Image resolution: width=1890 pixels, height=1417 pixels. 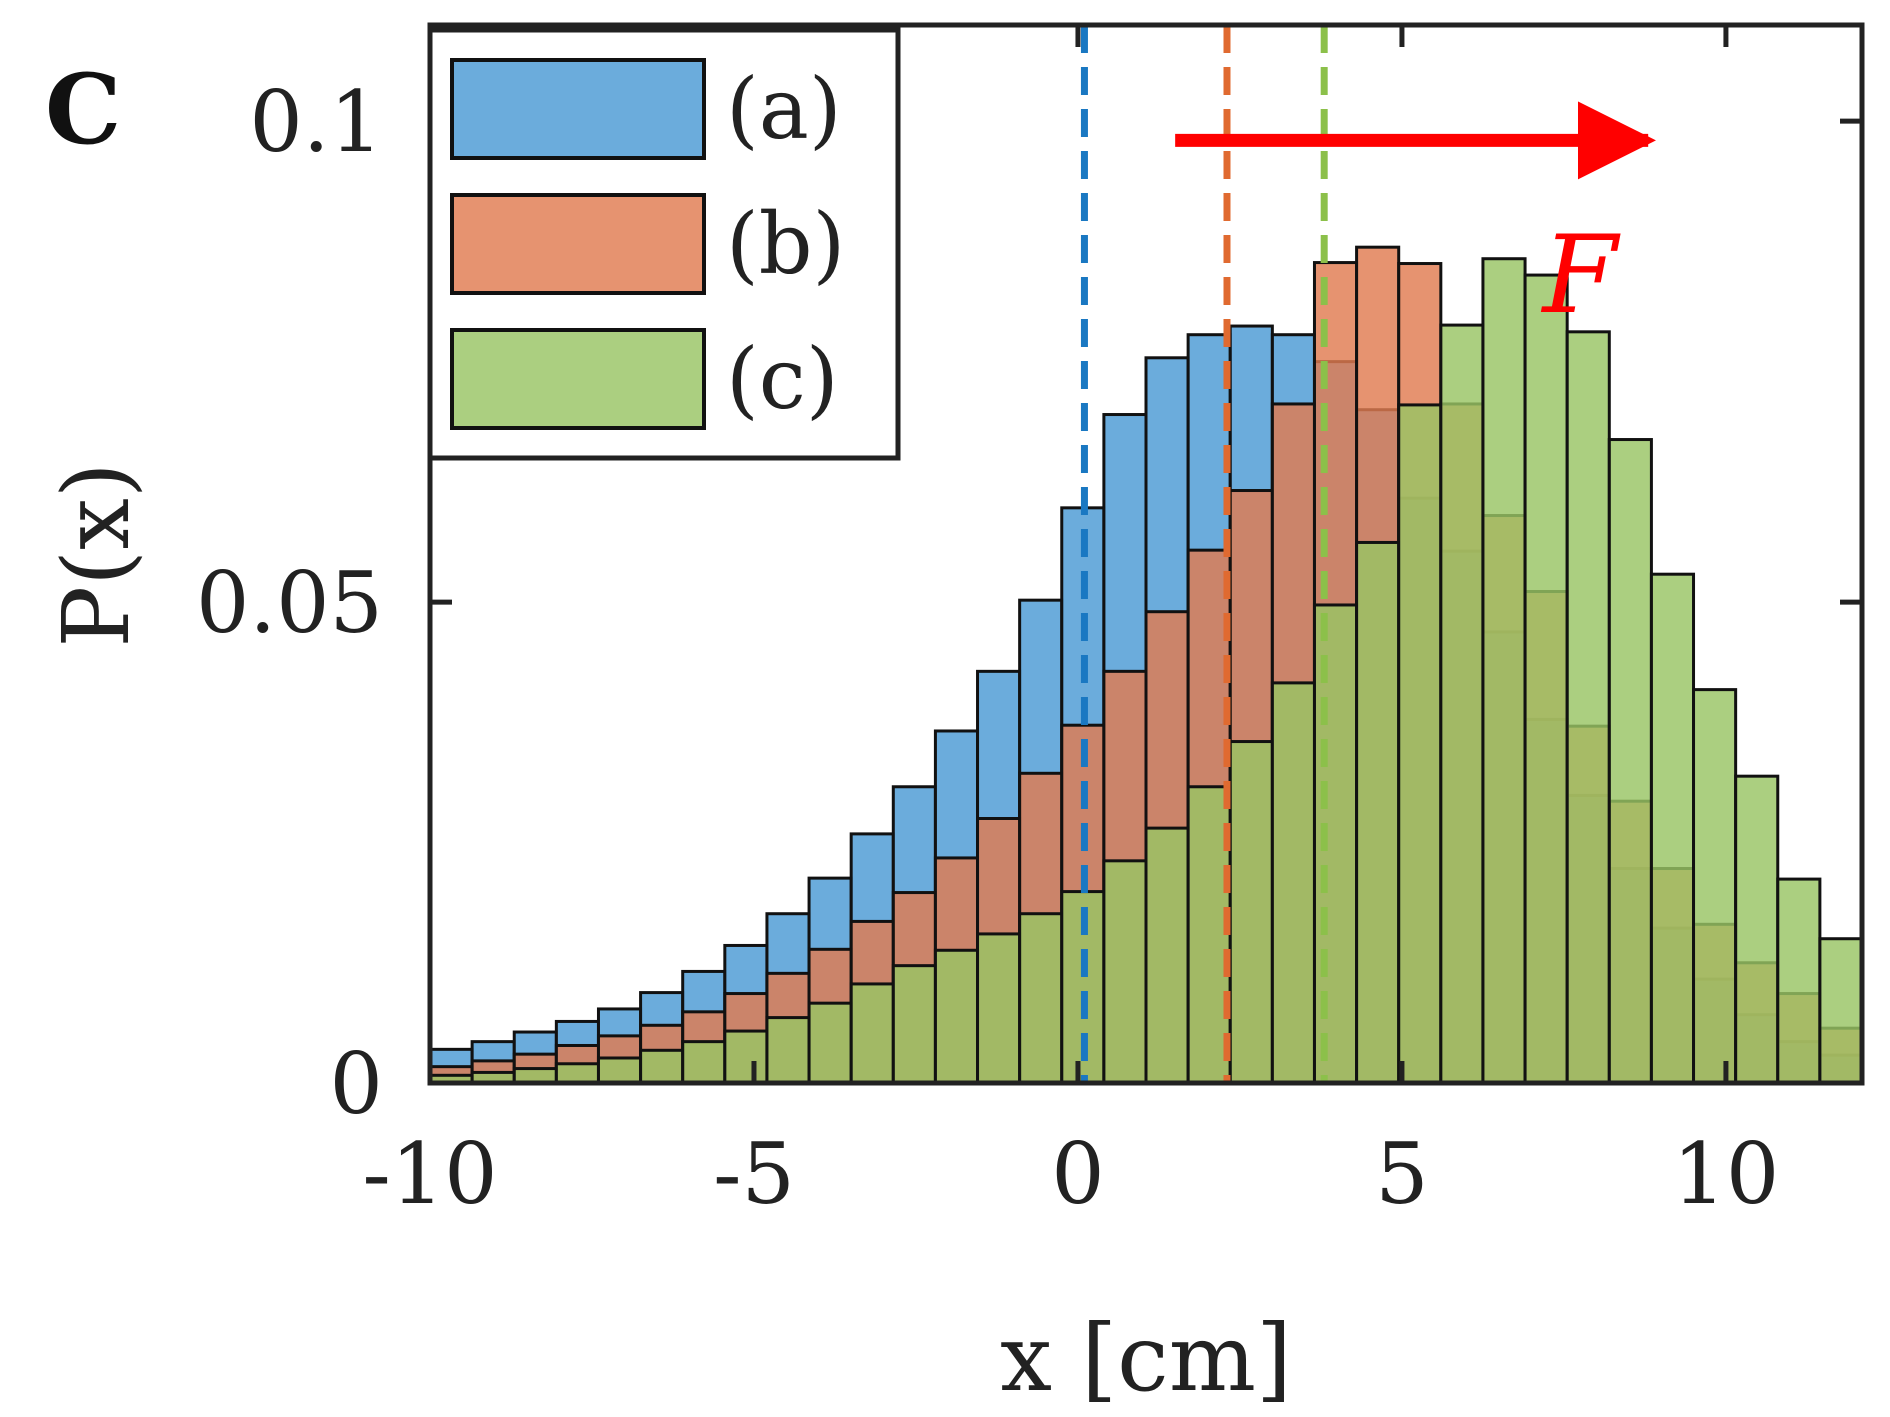 I want to click on panel-letter: C, so click(x=83, y=109).